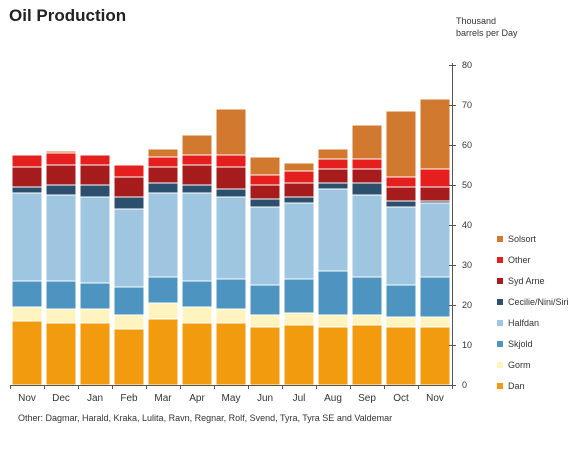 This screenshot has height=455, width=584. Describe the element at coordinates (401, 398) in the screenshot. I see `x-tick-label: Oct` at that location.